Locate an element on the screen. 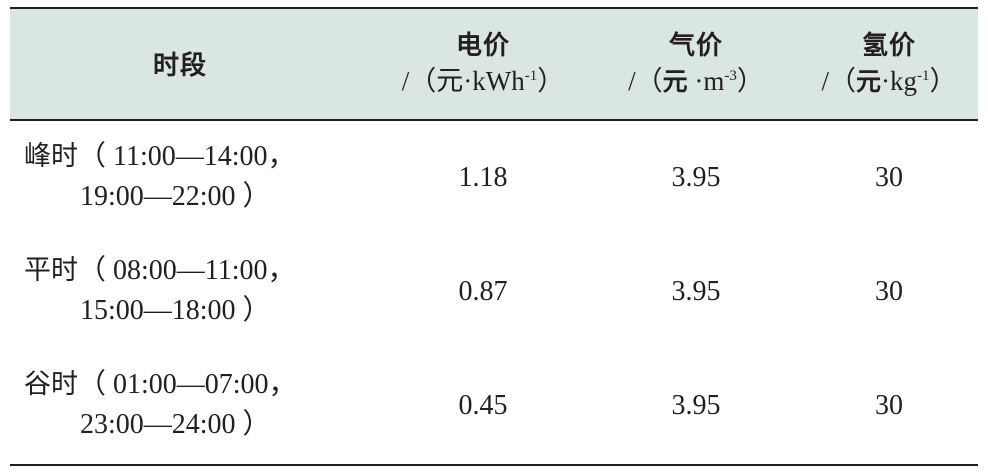 The height and width of the screenshot is (474, 988). header-electricity: 电价 /（元·kWh-1） is located at coordinates (483, 64).